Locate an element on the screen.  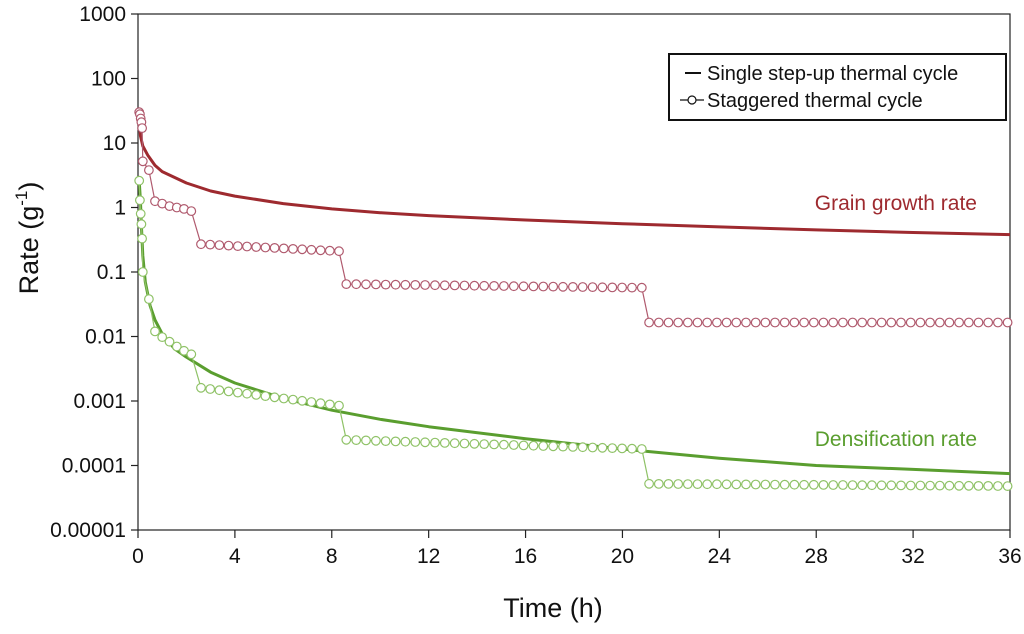
x-tick-label: 8 is located at coordinates (332, 556).